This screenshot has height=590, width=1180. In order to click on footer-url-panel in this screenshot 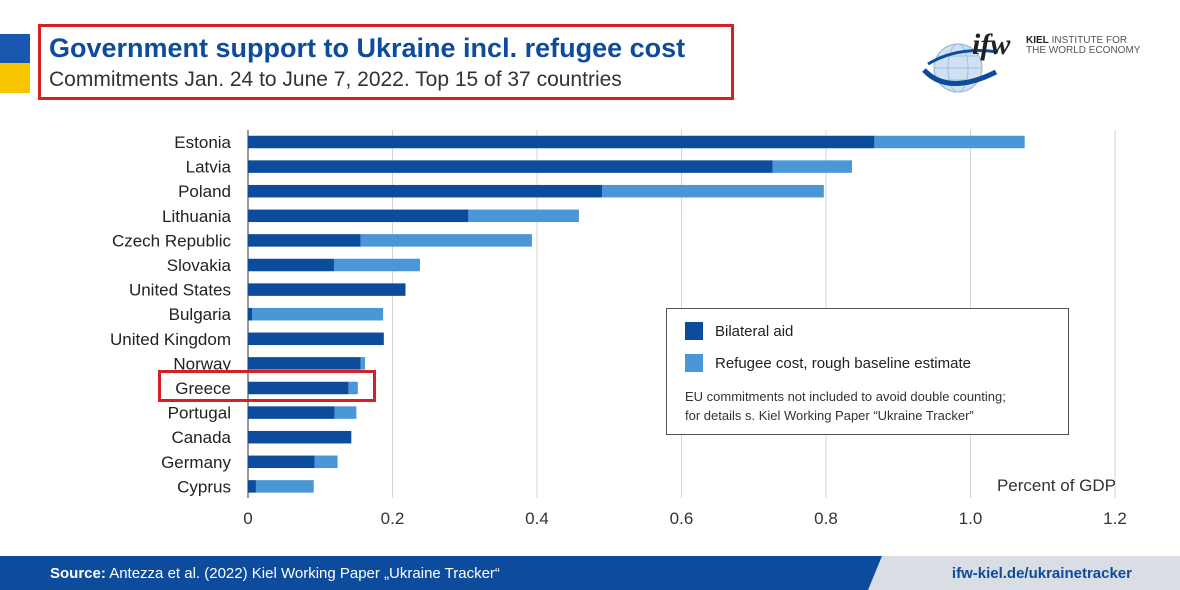, I will do `click(1024, 573)`.